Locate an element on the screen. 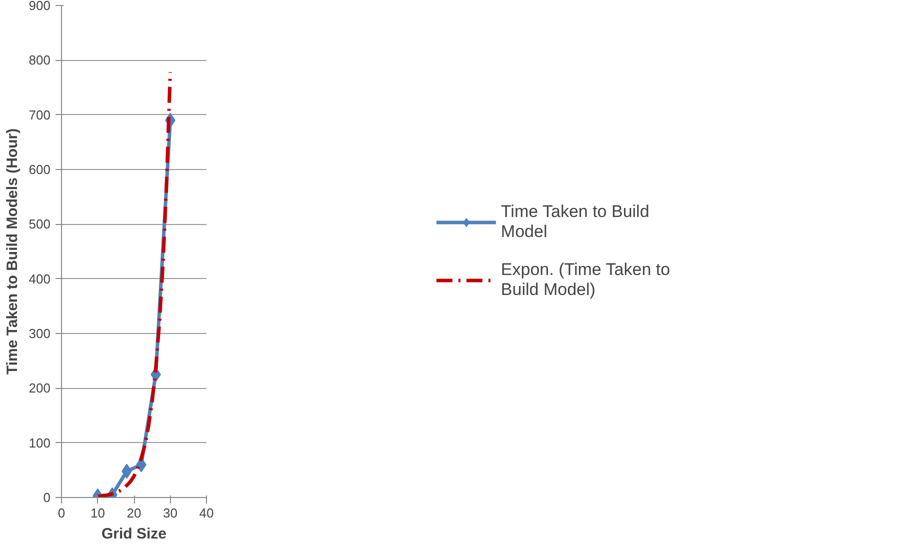 The height and width of the screenshot is (552, 907). y-tick-label: 700 is located at coordinates (39, 114).